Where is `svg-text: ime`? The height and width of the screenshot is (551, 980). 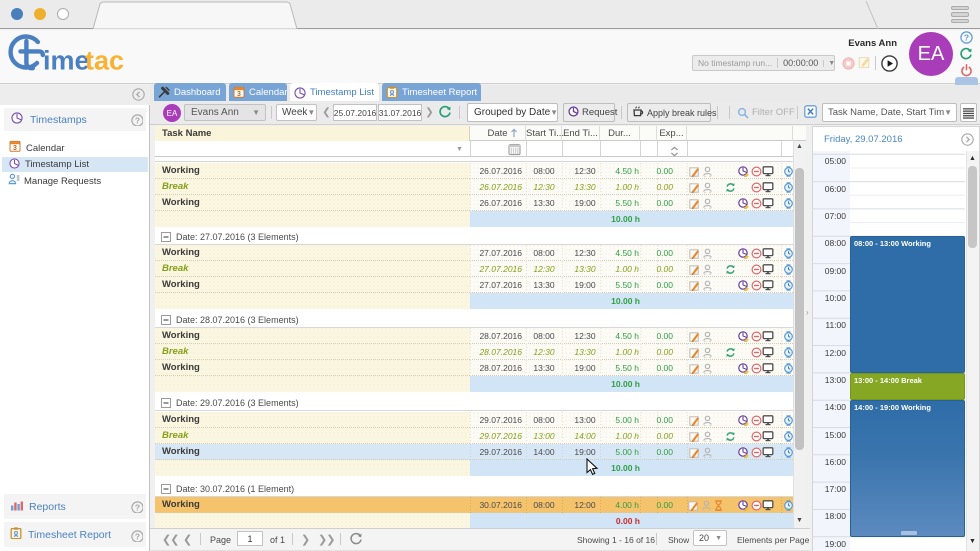 svg-text: ime is located at coordinates (66, 61).